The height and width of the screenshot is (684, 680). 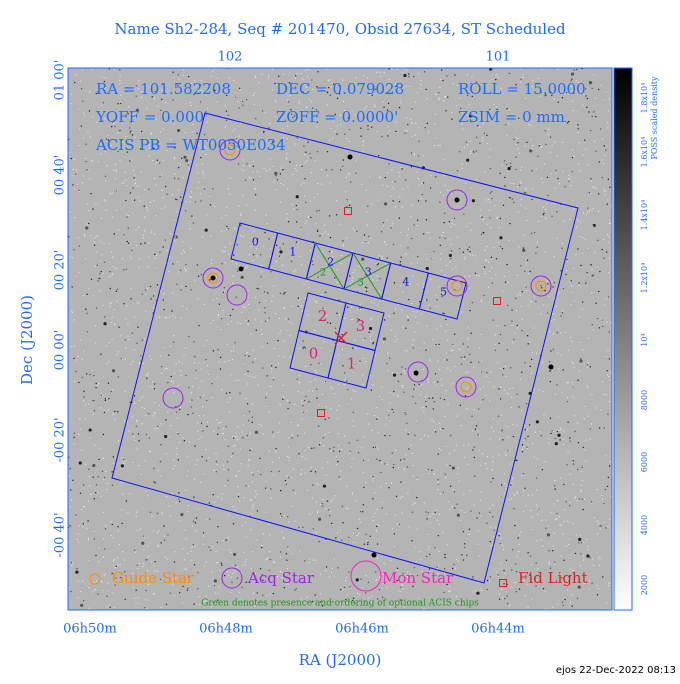 I want to click on y-tick-label: 01 00', so click(x=60, y=80).